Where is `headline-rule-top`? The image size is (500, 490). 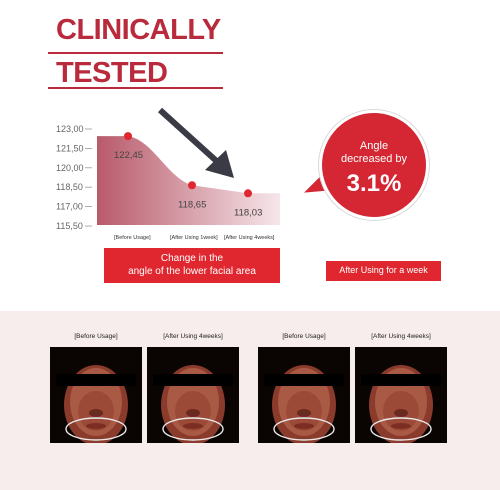
headline-rule-top is located at coordinates (135, 53).